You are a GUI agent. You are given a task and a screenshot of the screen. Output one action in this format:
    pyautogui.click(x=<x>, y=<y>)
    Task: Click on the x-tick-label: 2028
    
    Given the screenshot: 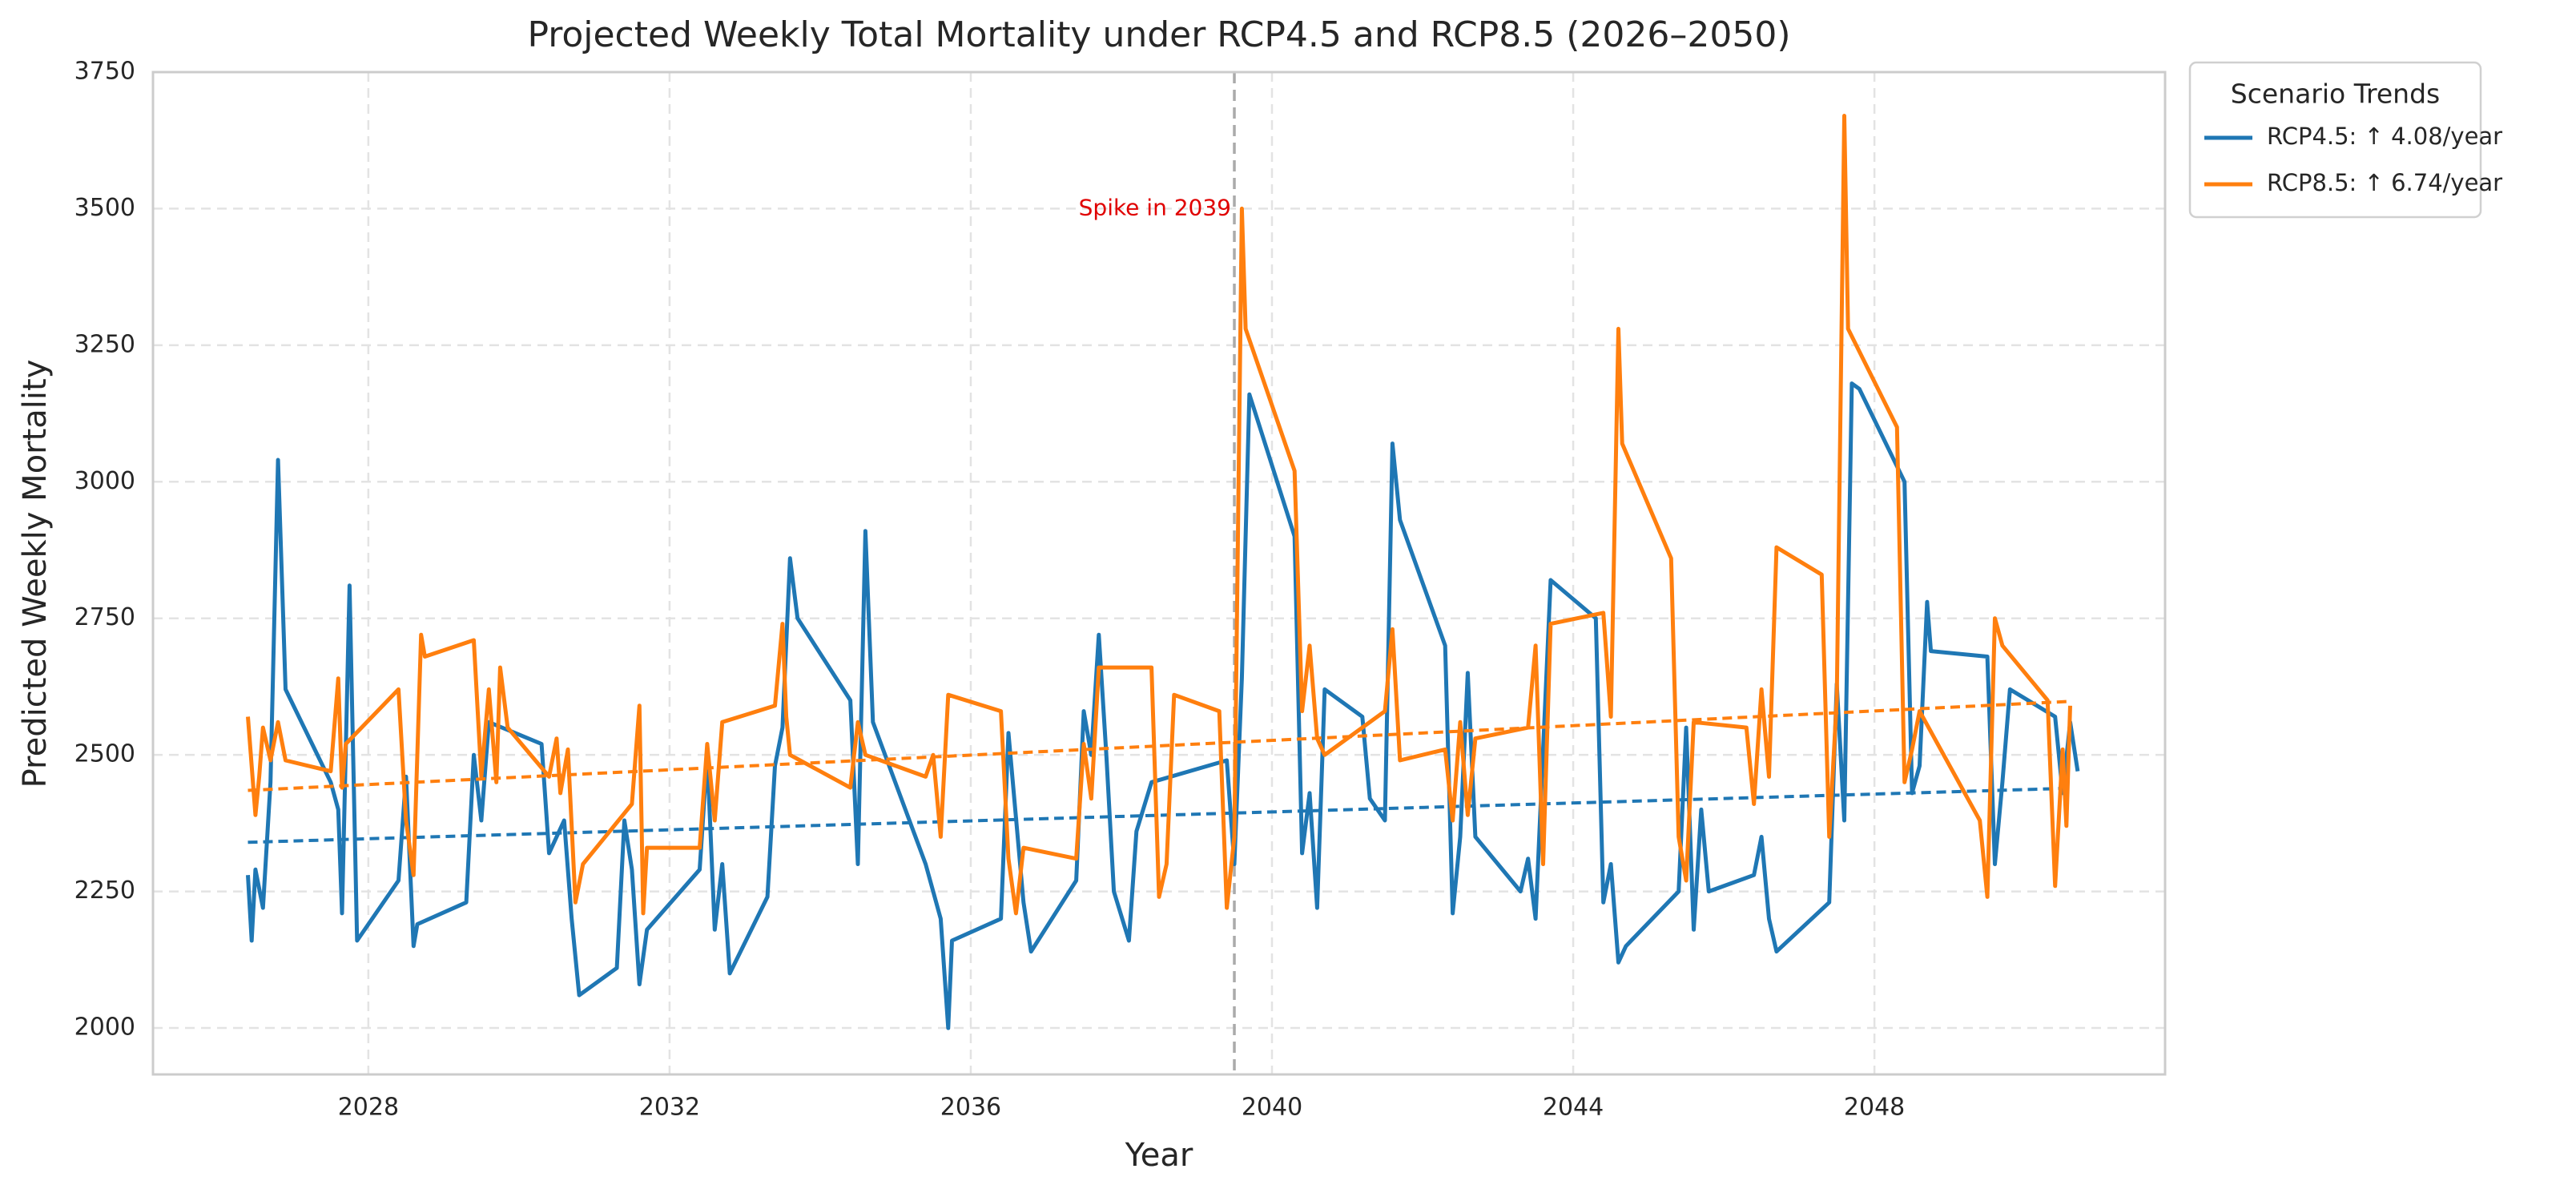 What is the action you would take?
    pyautogui.click(x=368, y=1108)
    